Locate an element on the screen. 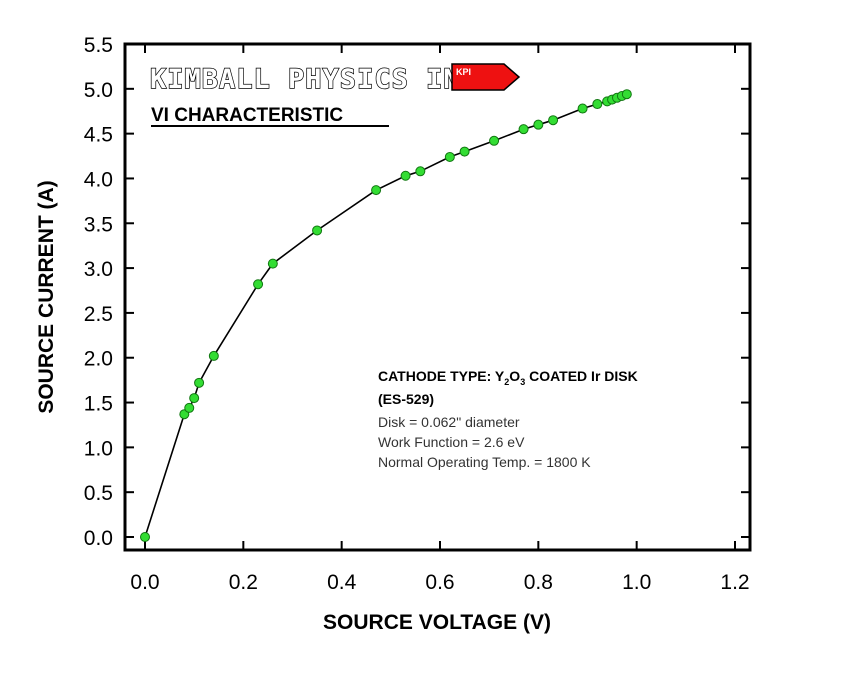 Image resolution: width=852 pixels, height=680 pixels. y-tick-label: 2.0 is located at coordinates (98, 359).